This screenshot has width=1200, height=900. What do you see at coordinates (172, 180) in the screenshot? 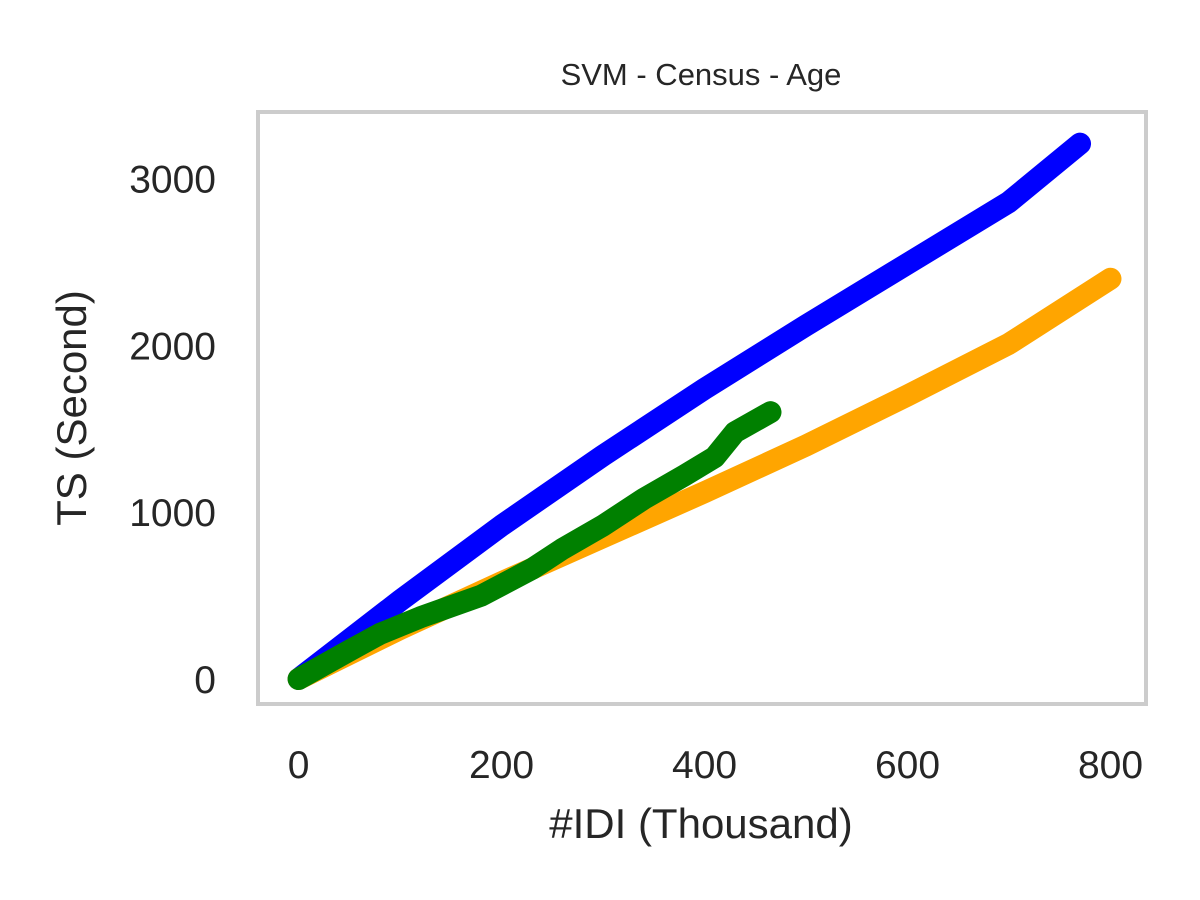
I see `y-tick-label: 3000` at bounding box center [172, 180].